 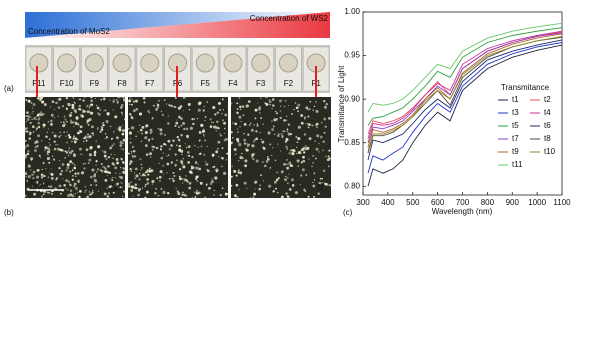 I want to click on y-tick-label: 0.90, so click(x=352, y=98).